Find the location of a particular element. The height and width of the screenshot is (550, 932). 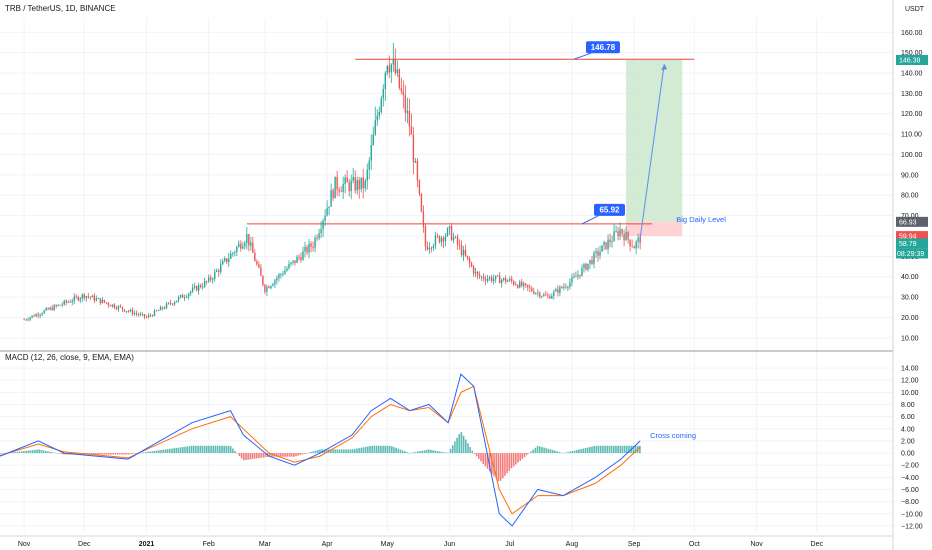

macd-tick-label: 2.00 is located at coordinates (908, 441).